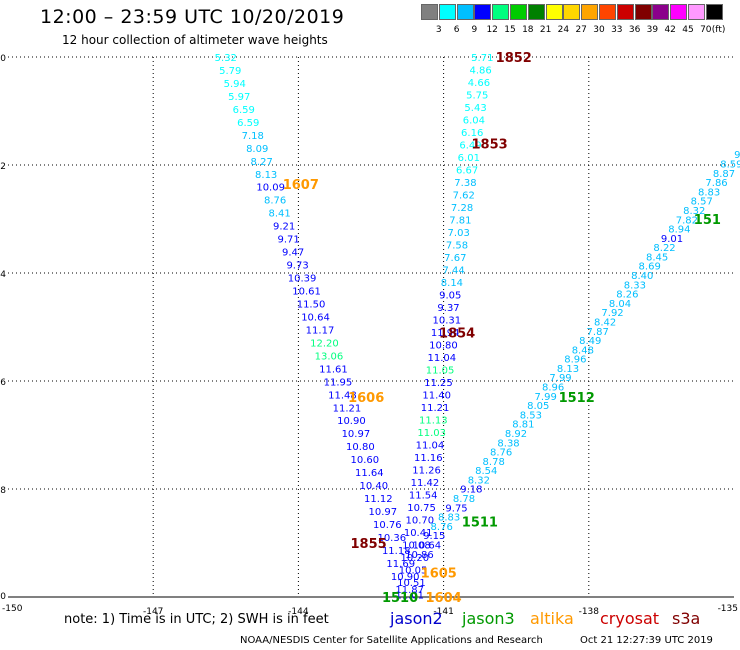 The image size is (740, 650). I want to click on wave-height-value: 10.41, so click(418, 533).